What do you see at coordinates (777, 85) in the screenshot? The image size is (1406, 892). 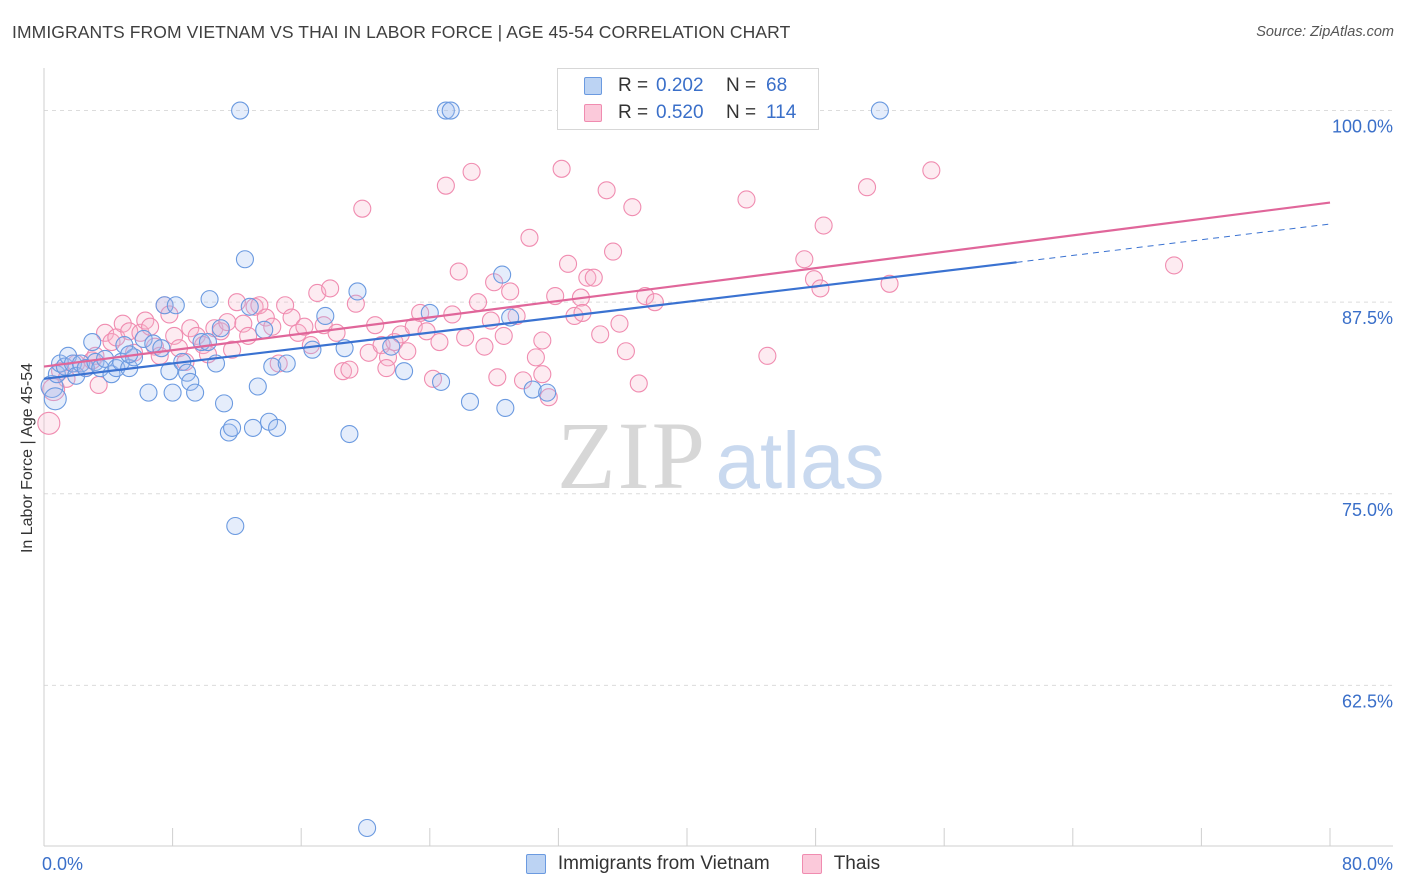 I see `n-value: 68` at bounding box center [777, 85].